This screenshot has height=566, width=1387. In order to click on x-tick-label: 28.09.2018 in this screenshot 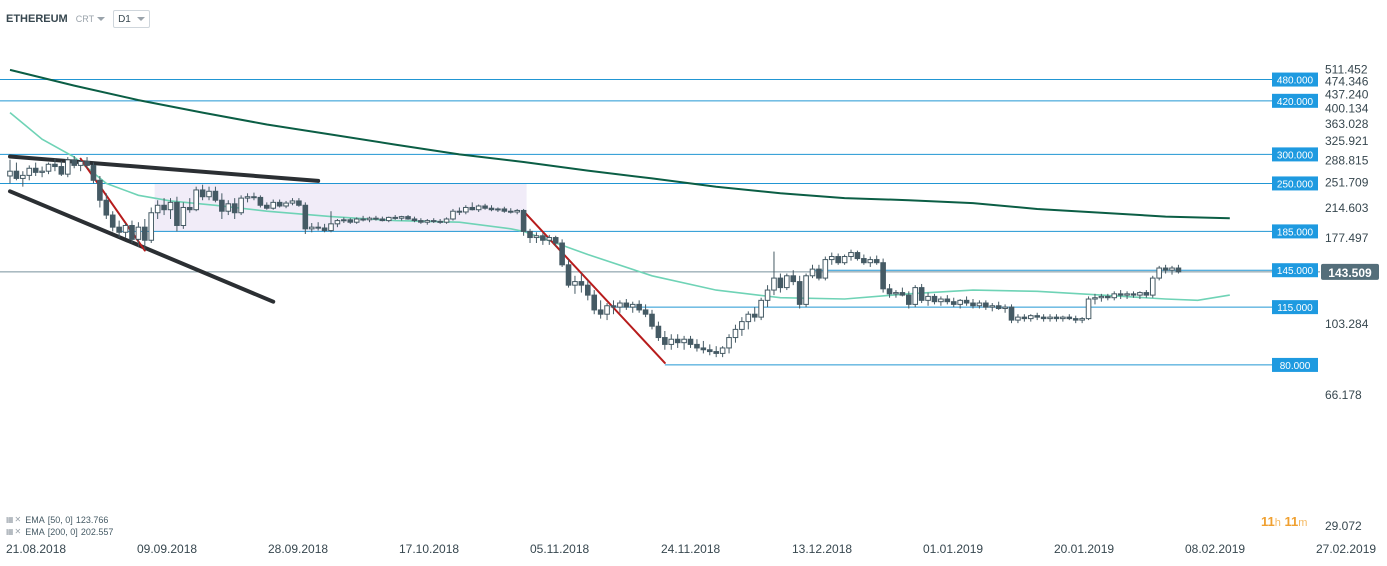, I will do `click(298, 549)`.